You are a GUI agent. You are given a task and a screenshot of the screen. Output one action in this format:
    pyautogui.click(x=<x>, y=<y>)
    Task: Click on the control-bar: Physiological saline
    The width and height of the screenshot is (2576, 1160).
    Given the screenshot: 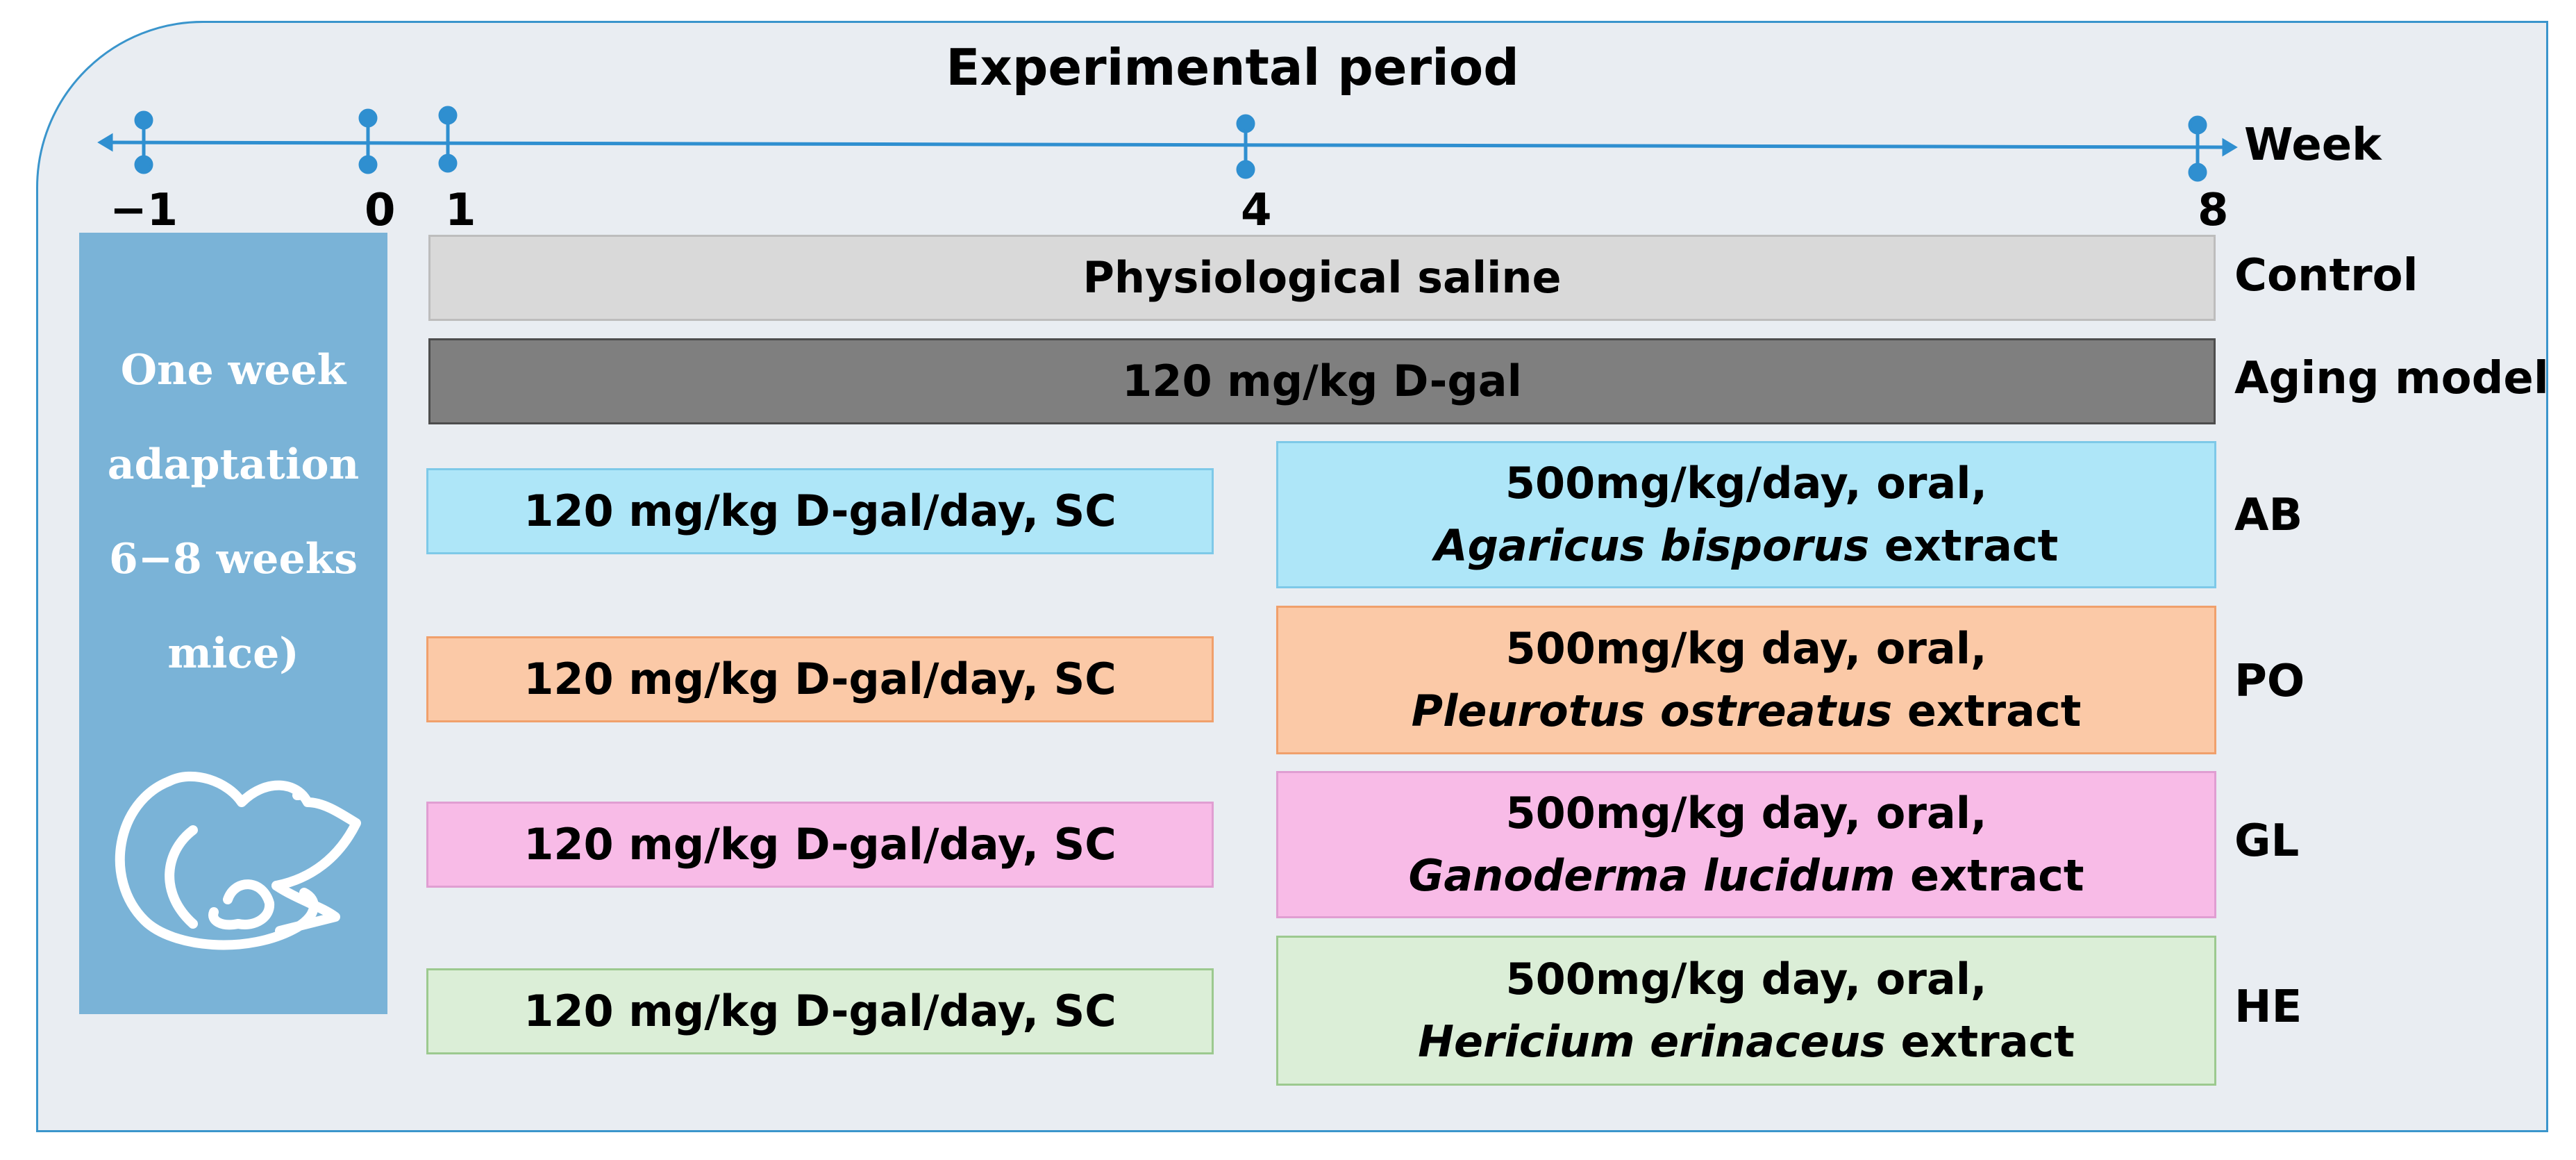 What is the action you would take?
    pyautogui.click(x=1322, y=278)
    